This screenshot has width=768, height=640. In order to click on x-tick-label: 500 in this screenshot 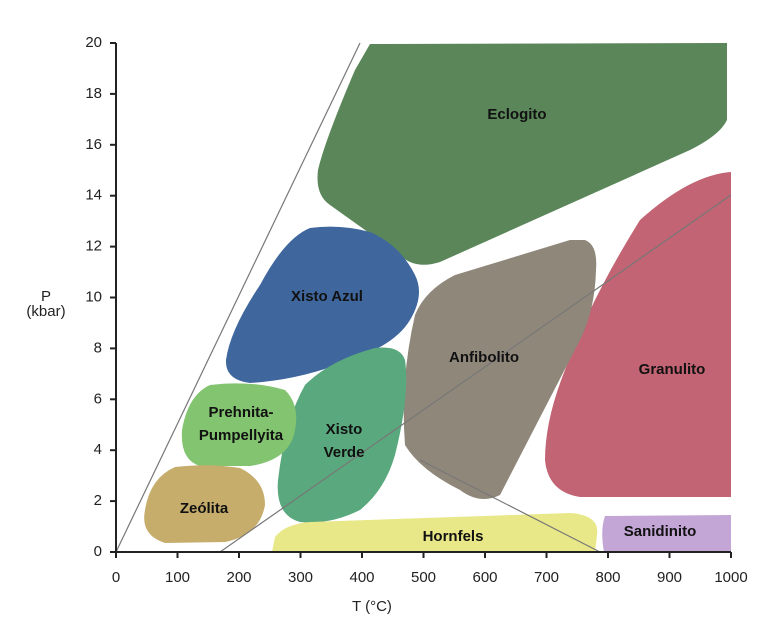, I will do `click(423, 577)`.